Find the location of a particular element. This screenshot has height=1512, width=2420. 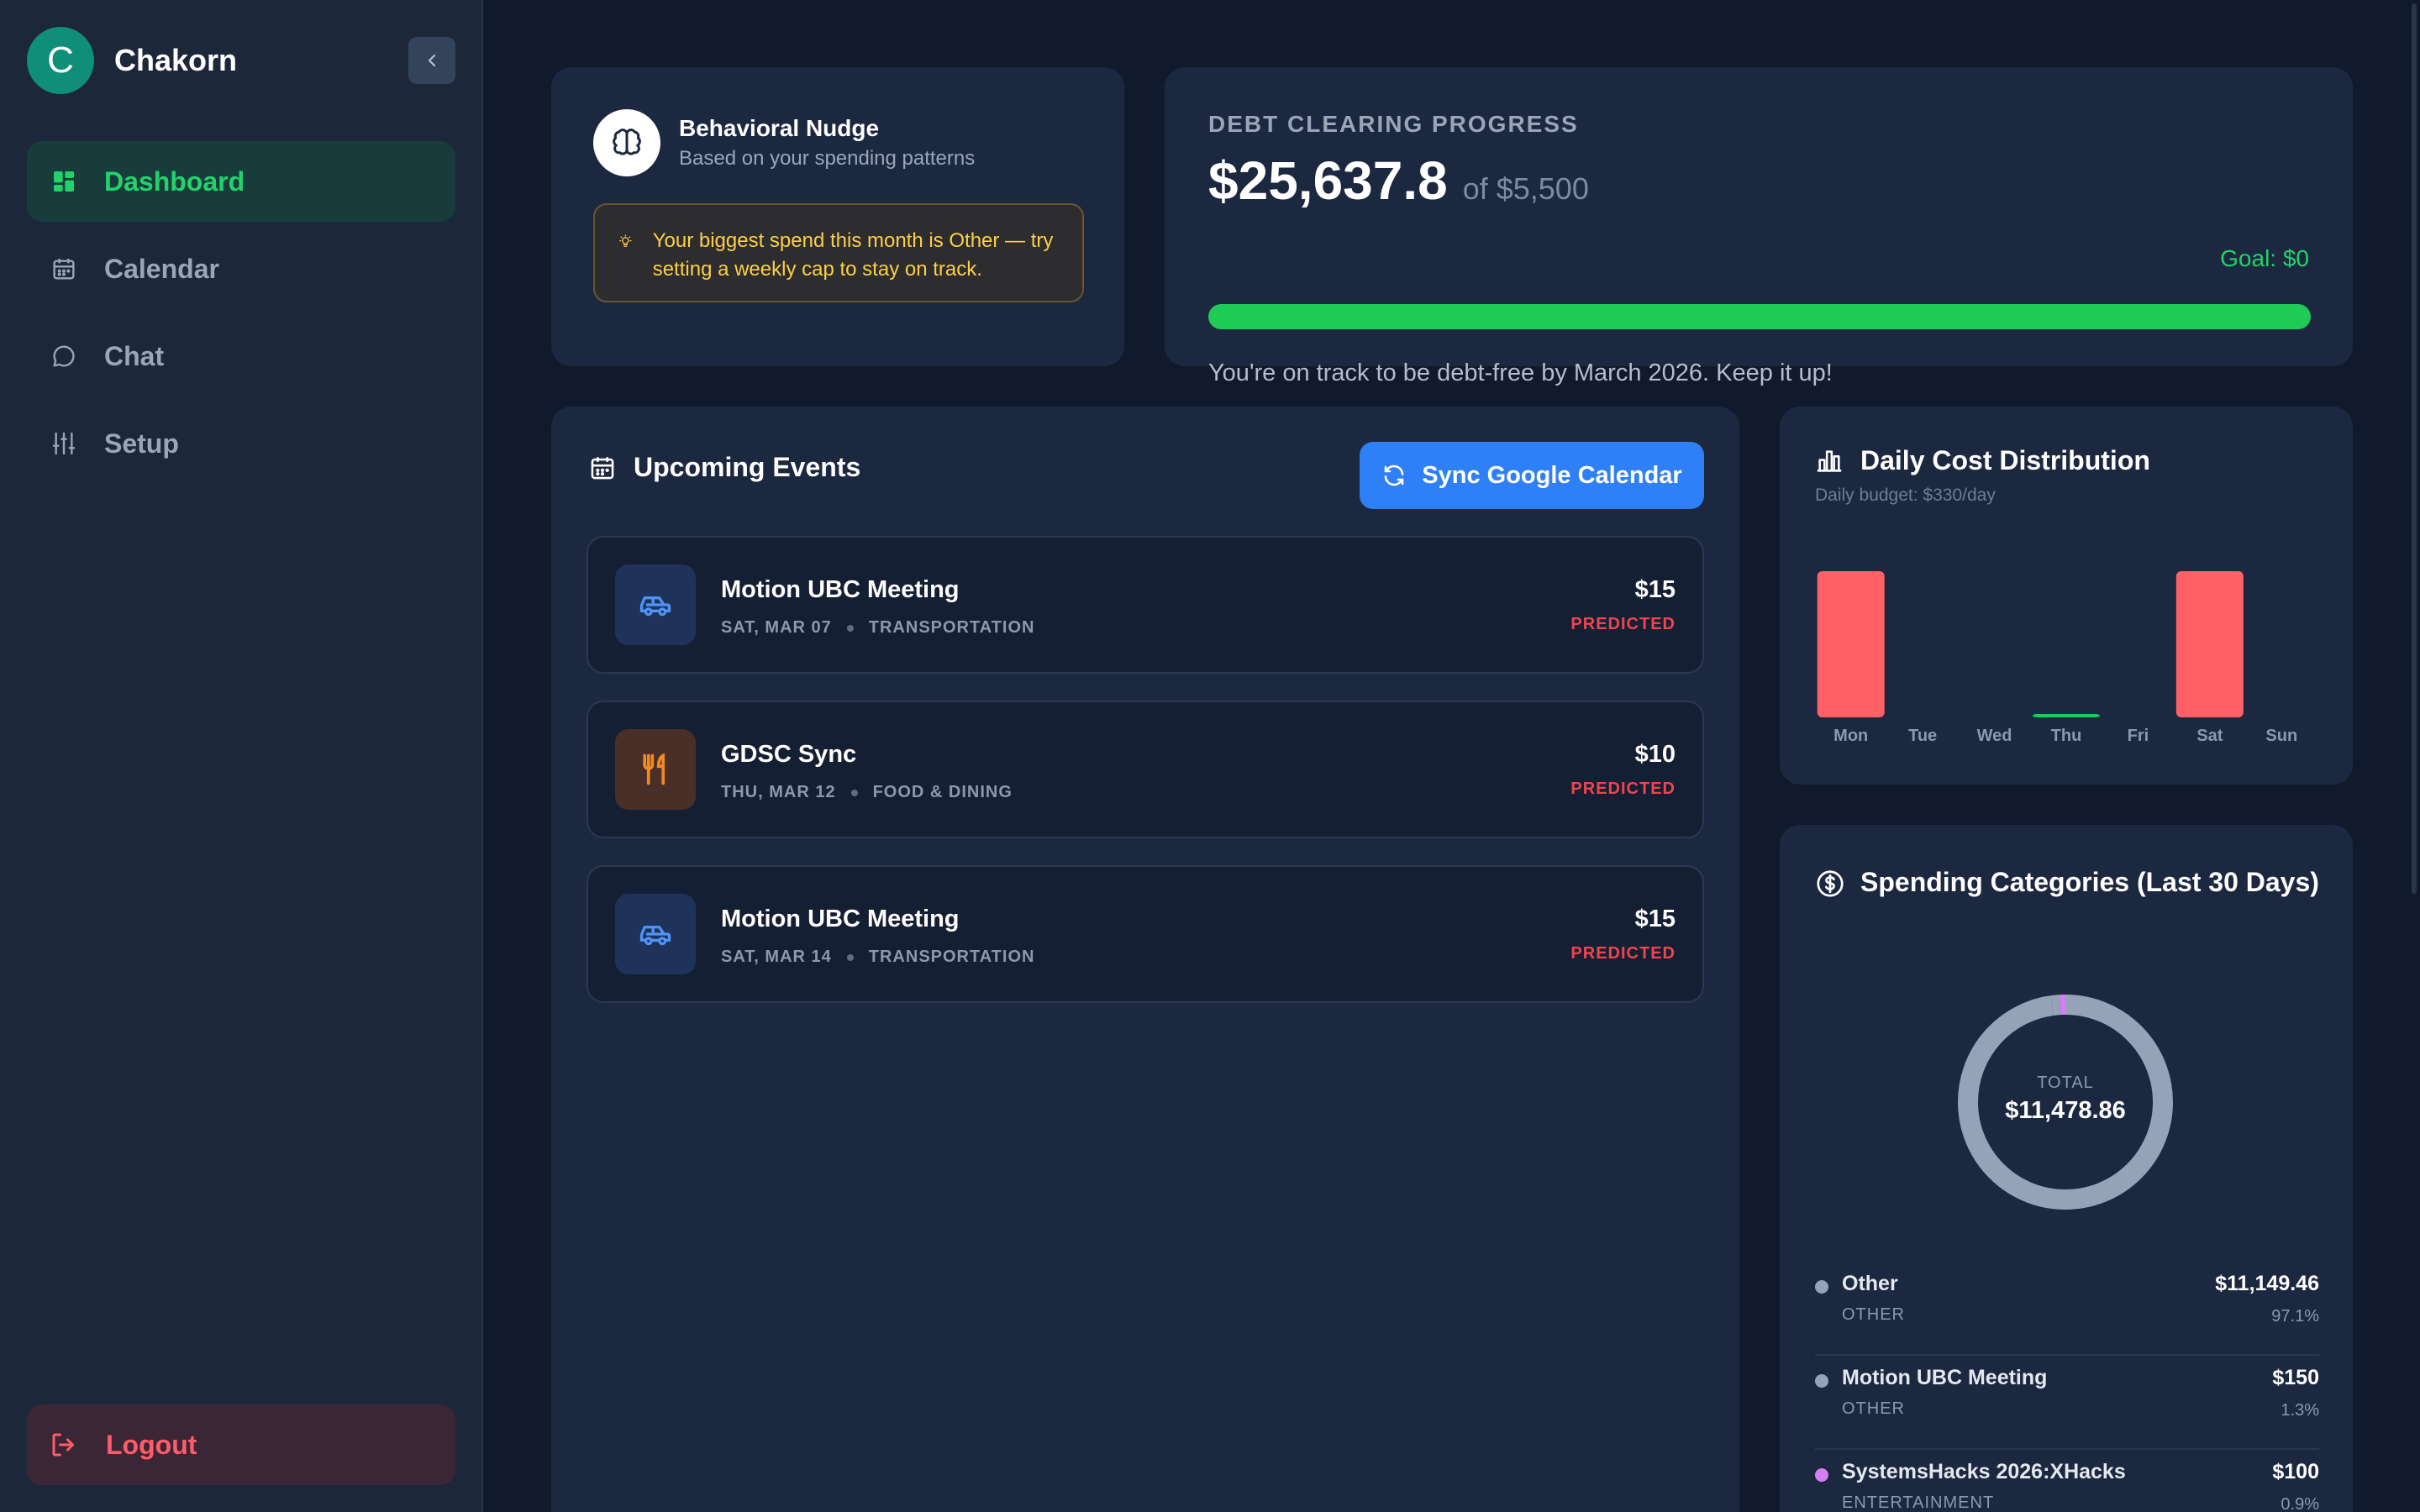

event-meta: THU, MAR 12 FOOD & DINING is located at coordinates (867, 792).